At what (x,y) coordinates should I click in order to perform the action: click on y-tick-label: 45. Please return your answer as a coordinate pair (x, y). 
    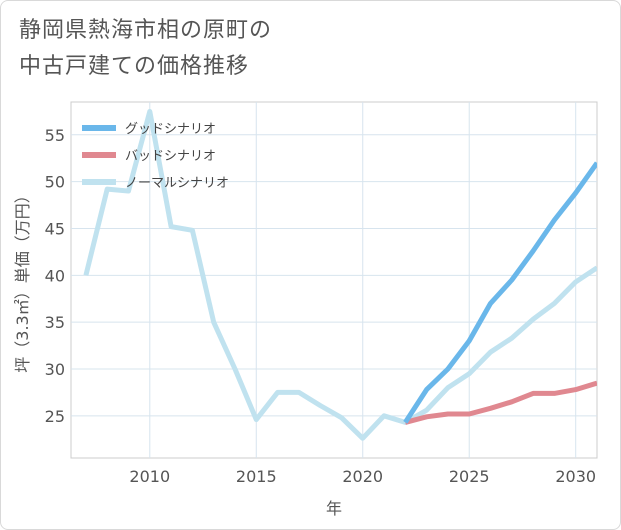
    Looking at the image, I should click on (55, 228).